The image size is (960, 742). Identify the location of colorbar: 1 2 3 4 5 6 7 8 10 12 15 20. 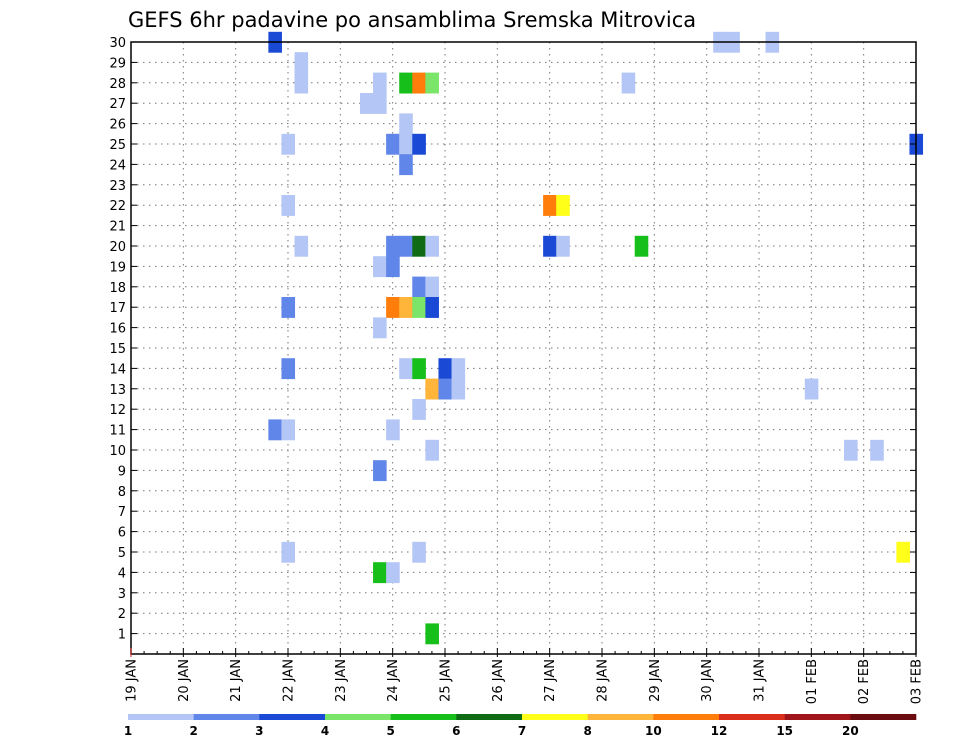
(520, 726).